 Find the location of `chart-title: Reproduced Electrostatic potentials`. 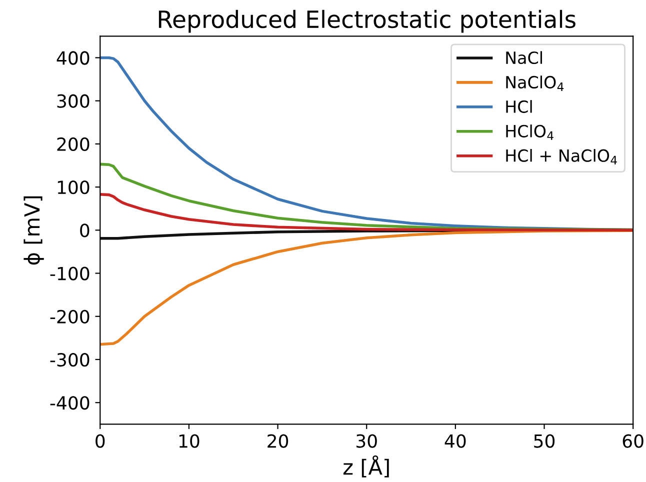

chart-title: Reproduced Electrostatic potentials is located at coordinates (367, 21).